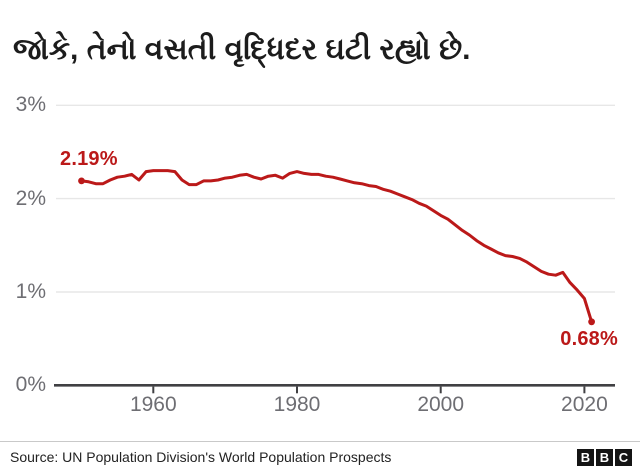  I want to click on x-axis-label-2020: 2020, so click(584, 404).